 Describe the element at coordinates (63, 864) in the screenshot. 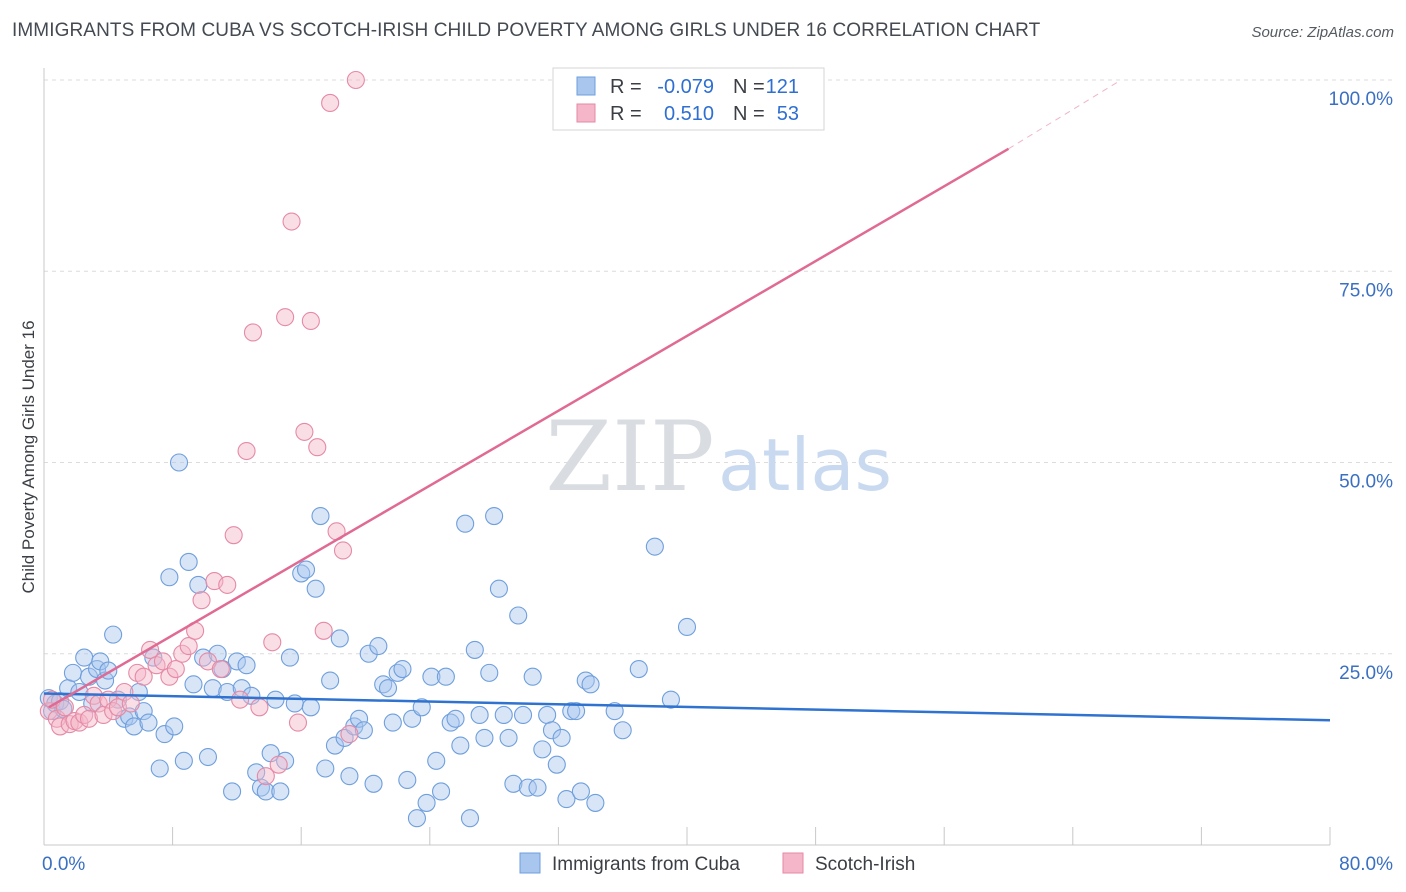

I see `x-tick-label-0: 0.0%` at that location.